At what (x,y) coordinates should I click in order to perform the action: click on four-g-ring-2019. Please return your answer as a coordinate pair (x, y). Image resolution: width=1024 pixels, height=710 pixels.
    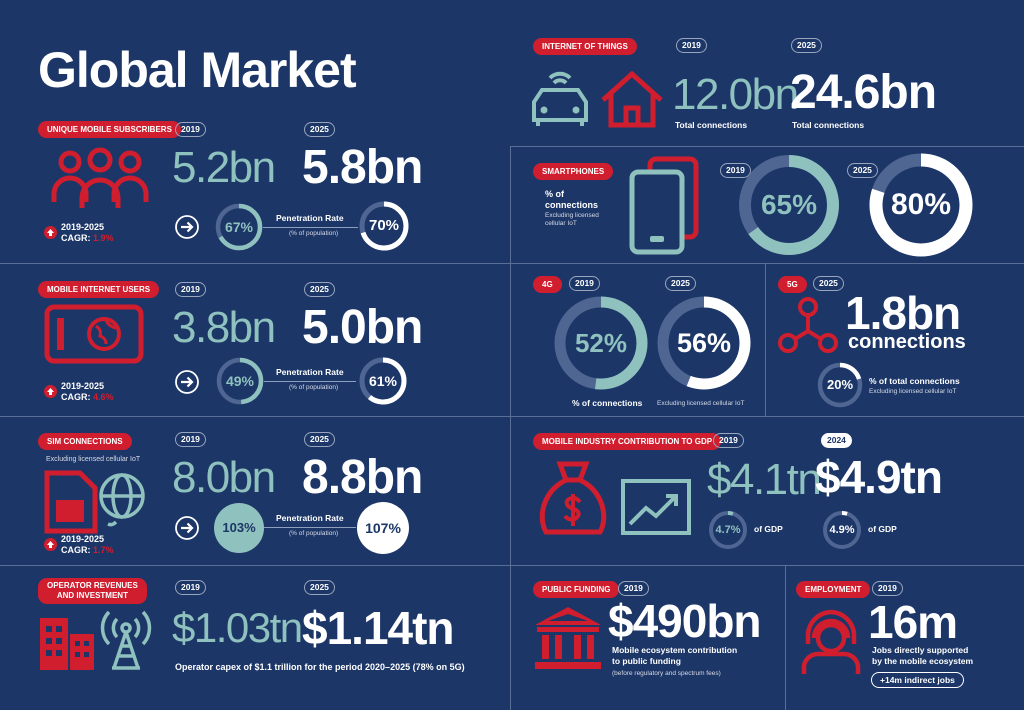
    Looking at the image, I should click on (601, 343).